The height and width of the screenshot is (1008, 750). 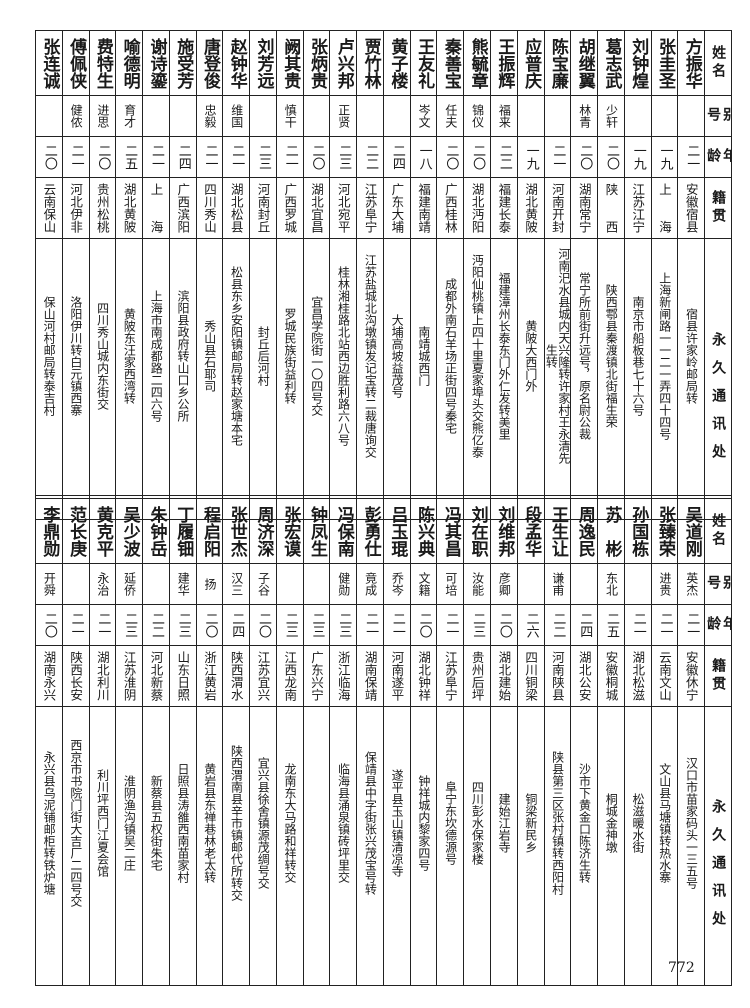 What do you see at coordinates (76, 531) in the screenshot?
I see `cell-name: 范长庚` at bounding box center [76, 531].